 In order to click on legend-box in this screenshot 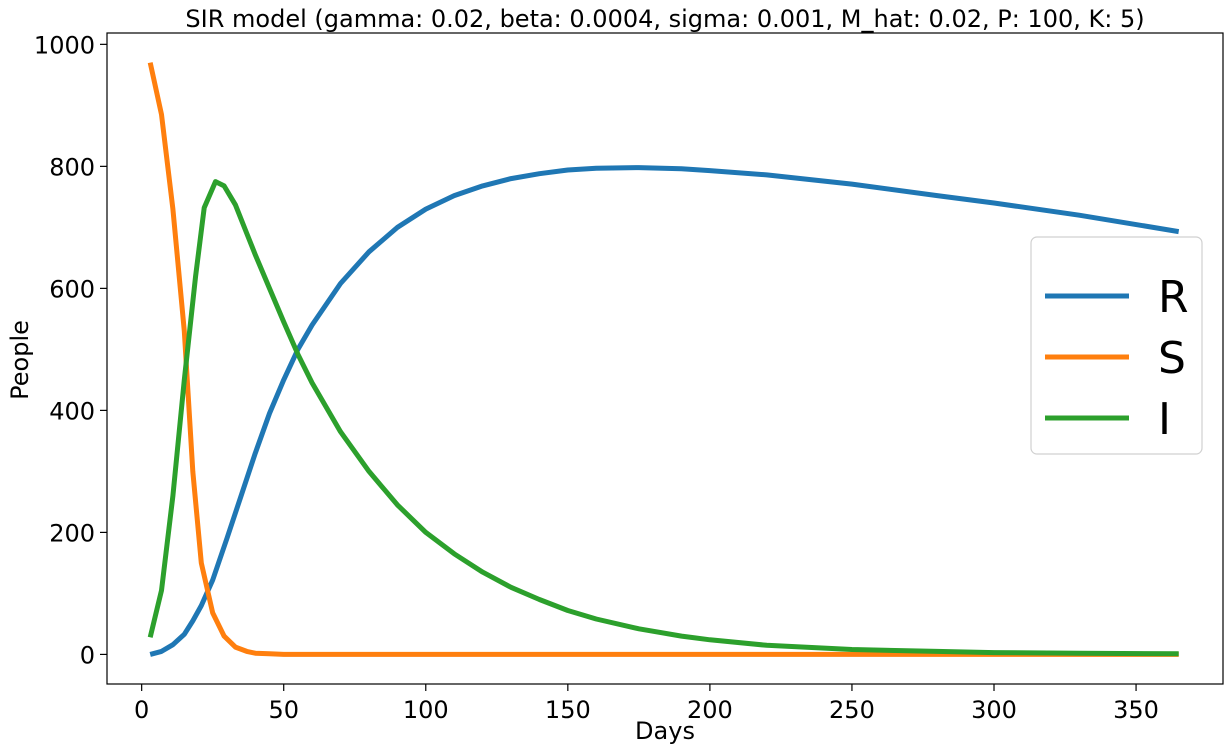, I will do `click(1116, 345)`.